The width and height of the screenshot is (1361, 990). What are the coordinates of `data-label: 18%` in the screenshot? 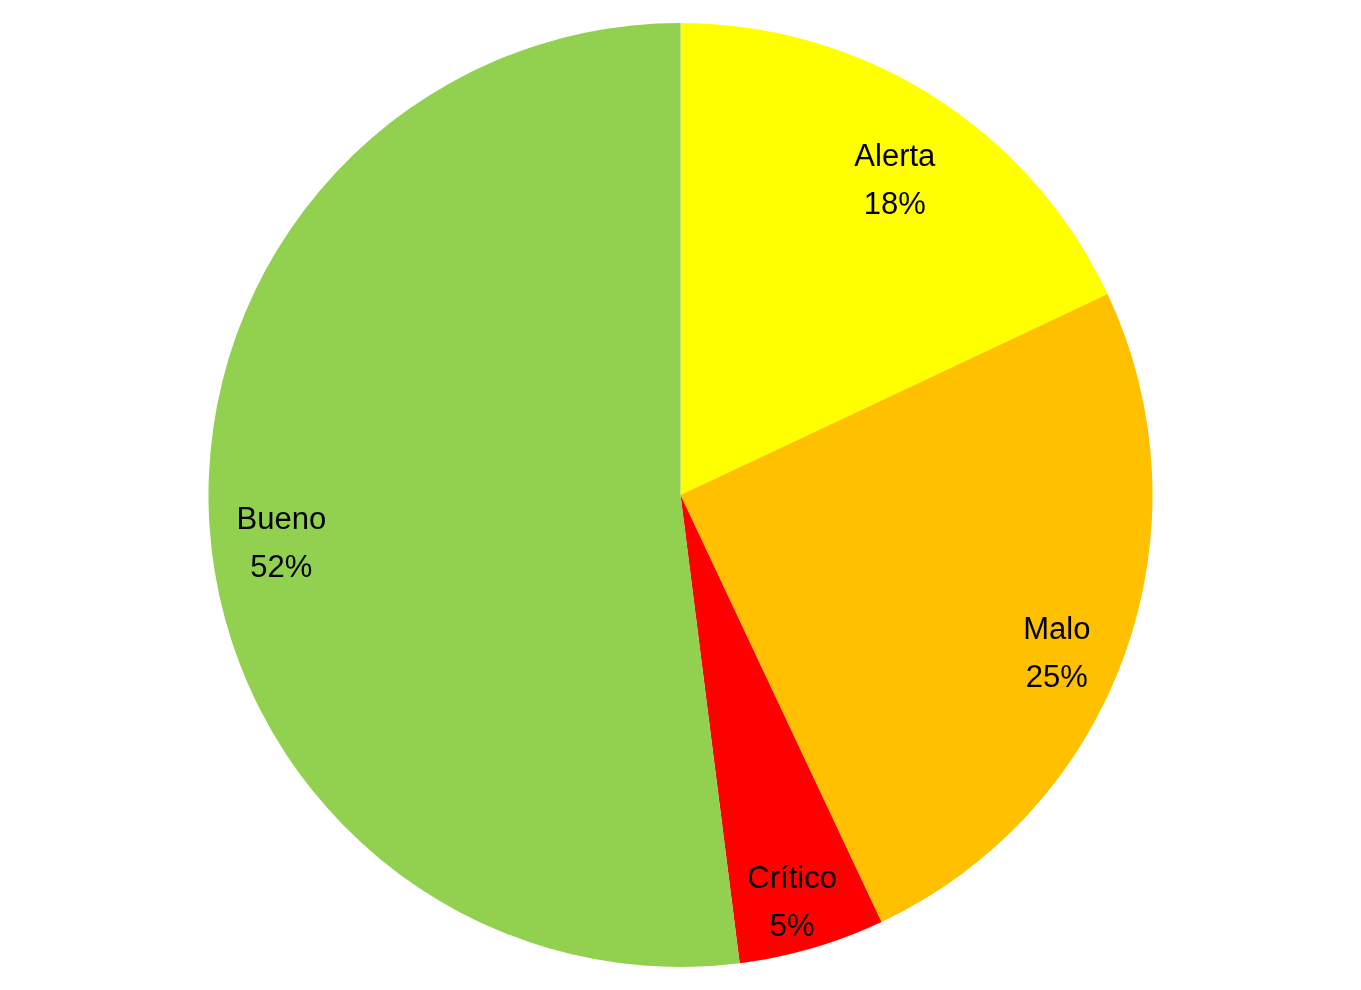 It's located at (894, 204).